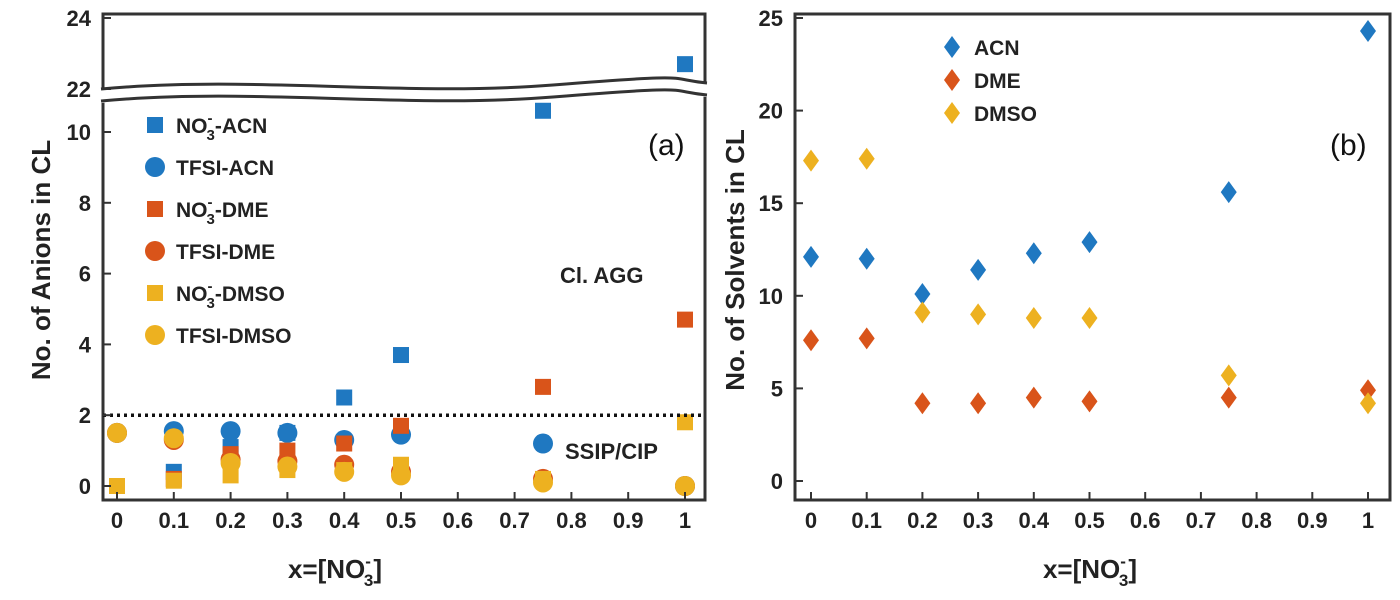 The image size is (1400, 600). Describe the element at coordinates (1348, 145) in the screenshot. I see `panel-b-label: (b)` at that location.